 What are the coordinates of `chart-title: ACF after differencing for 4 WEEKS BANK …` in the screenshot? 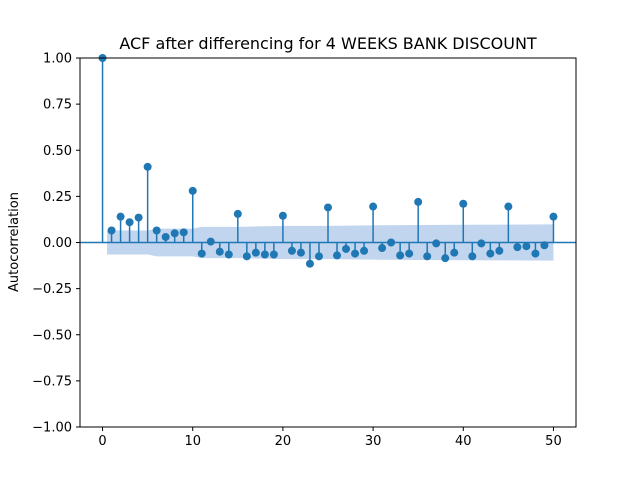 It's located at (328, 43).